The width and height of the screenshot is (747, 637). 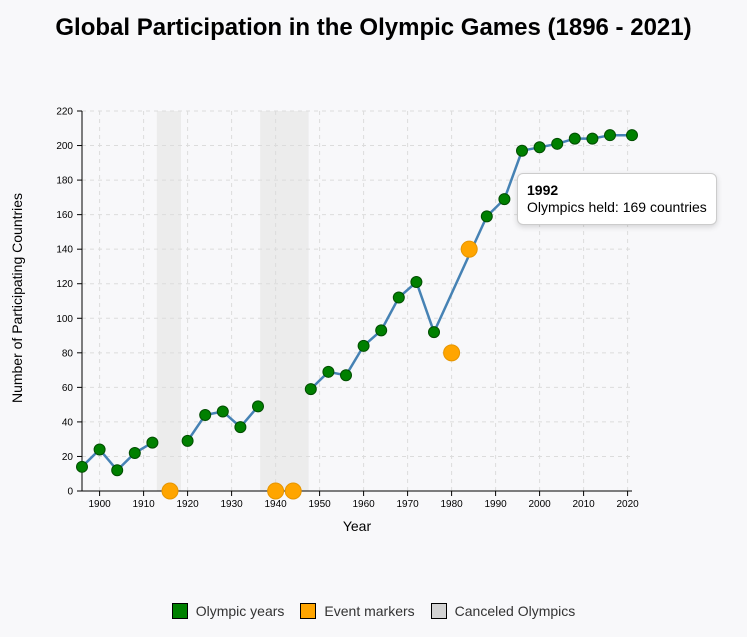 What do you see at coordinates (543, 190) in the screenshot?
I see `tooltip-year: 1992` at bounding box center [543, 190].